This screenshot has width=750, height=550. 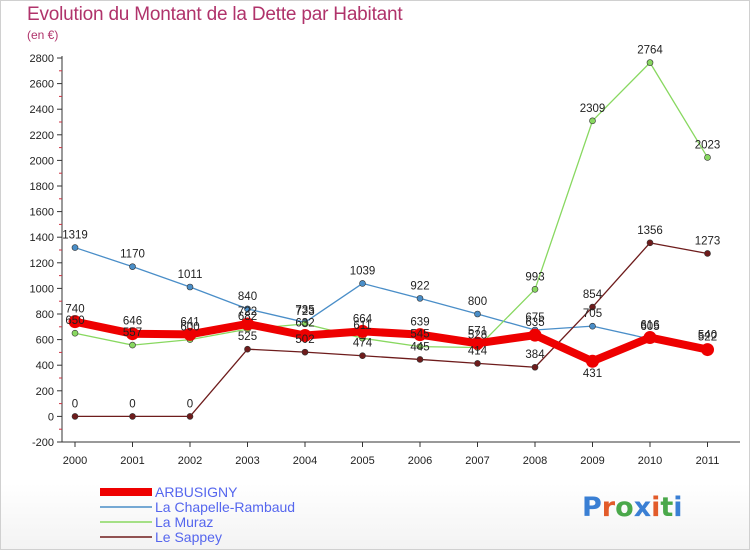 What do you see at coordinates (708, 145) in the screenshot?
I see `data-label: 2023` at bounding box center [708, 145].